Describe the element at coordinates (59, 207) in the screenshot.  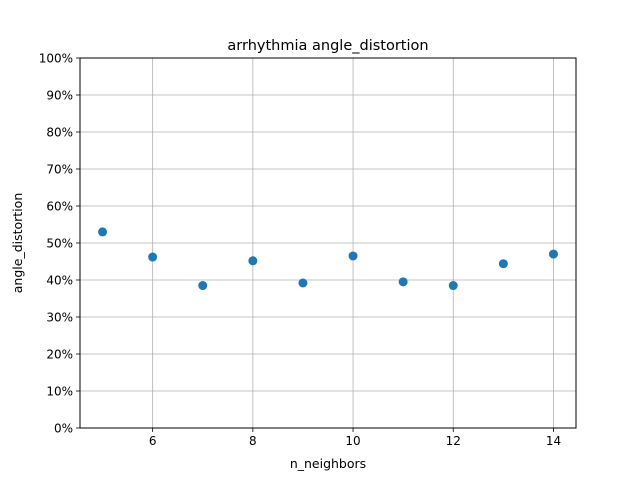
I see `y-tick-label: 60%` at that location.